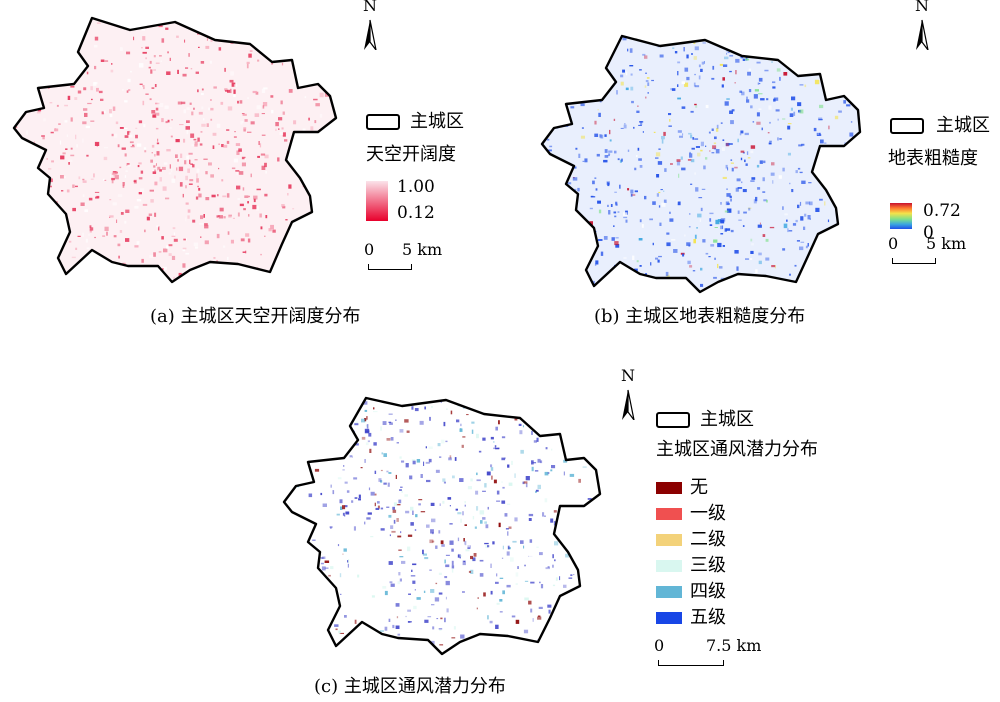 This screenshot has width=1000, height=702. Describe the element at coordinates (255, 316) in the screenshot. I see `caption-a: (a) 主城区天空开阔度分布` at that location.